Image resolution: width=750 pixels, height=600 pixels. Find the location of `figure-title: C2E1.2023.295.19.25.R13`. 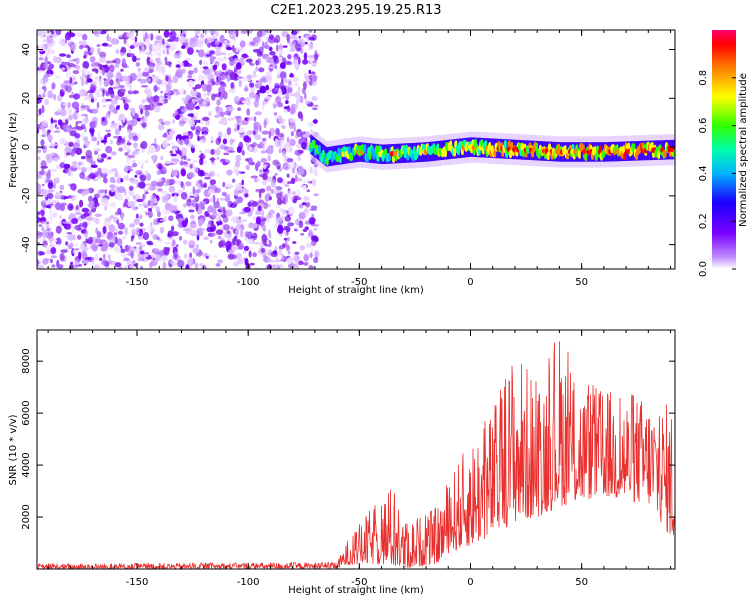

figure-title: C2E1.2023.295.19.25.R13 is located at coordinates (355, 10).